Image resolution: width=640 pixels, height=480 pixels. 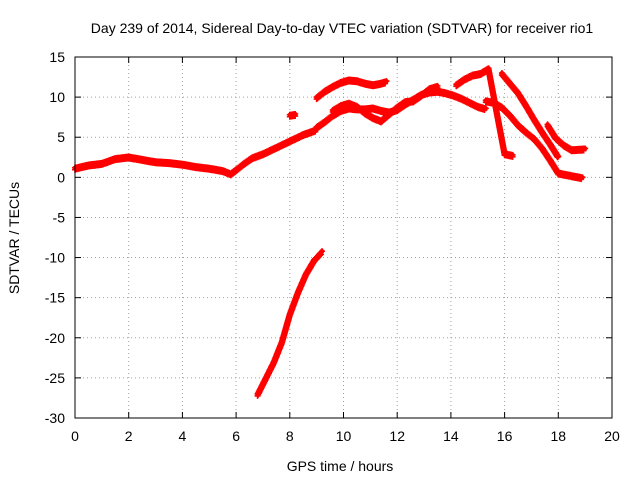 What do you see at coordinates (236, 436) in the screenshot?
I see `x-tick-label: 6` at bounding box center [236, 436].